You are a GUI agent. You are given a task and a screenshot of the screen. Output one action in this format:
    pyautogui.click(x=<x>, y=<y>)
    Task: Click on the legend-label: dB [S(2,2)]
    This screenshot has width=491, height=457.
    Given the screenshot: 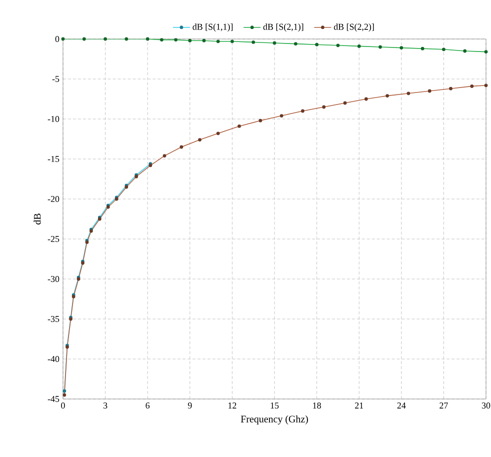 What is the action you would take?
    pyautogui.click(x=354, y=28)
    